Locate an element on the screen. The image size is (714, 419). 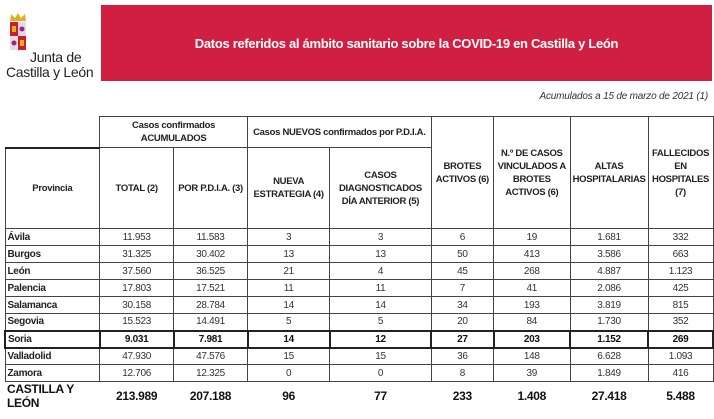
col-header-dia-anterior: CASOS DIAGNOSTICADOS DÍA ANTERIOR (5) is located at coordinates (380, 188).